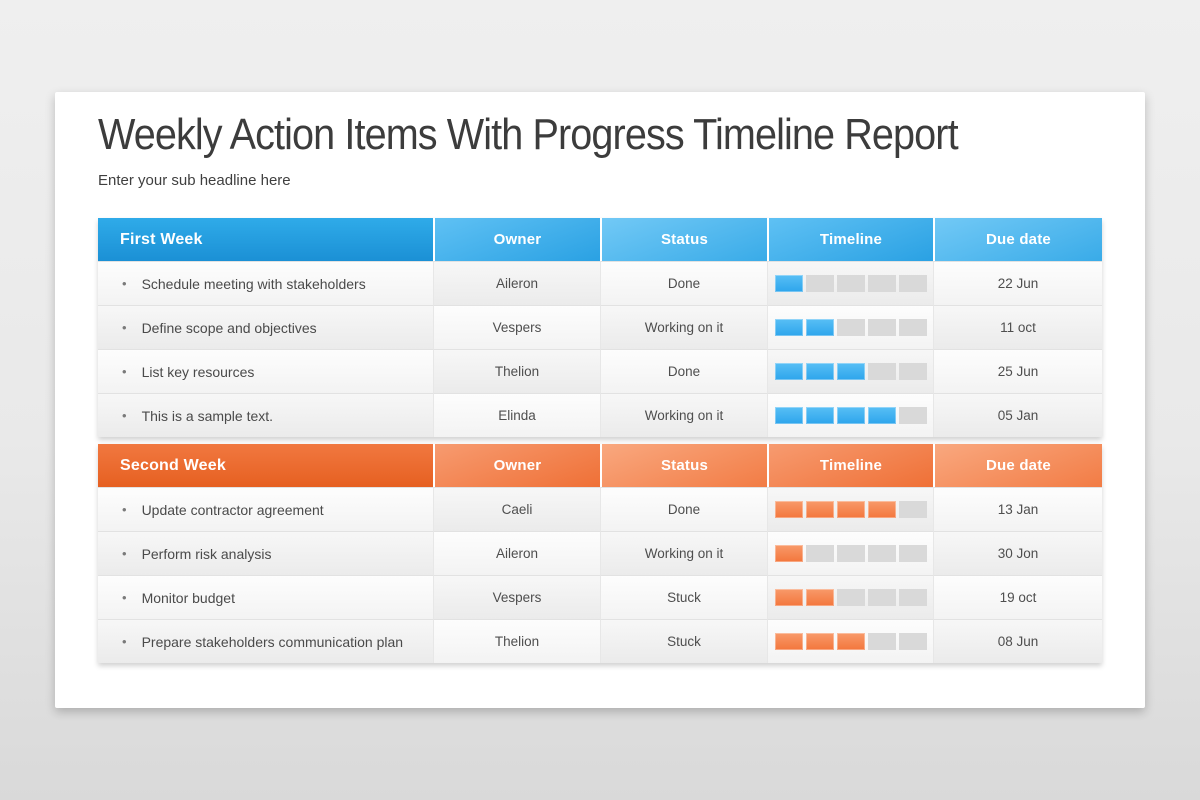  What do you see at coordinates (516, 465) in the screenshot?
I see `col-header-owner: Owner` at bounding box center [516, 465].